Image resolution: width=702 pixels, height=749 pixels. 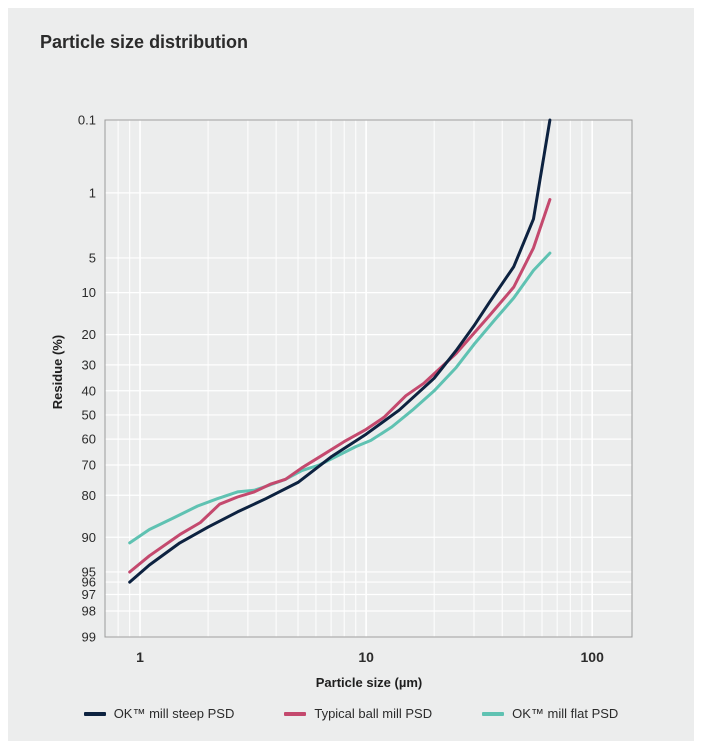 I want to click on x-tick-labels: 1 10 100, so click(x=370, y=657).